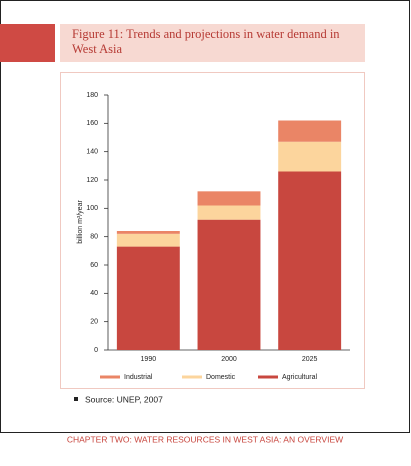 This screenshot has height=466, width=411. I want to click on x-tick-label: 2025, so click(310, 359).